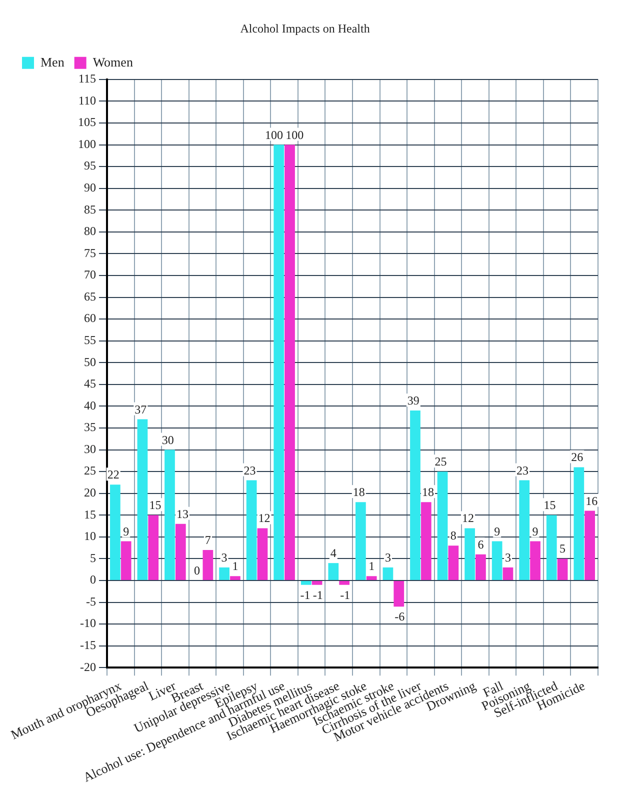 The width and height of the screenshot is (618, 807). What do you see at coordinates (90, 165) in the screenshot?
I see `y-tick-label: 95` at bounding box center [90, 165].